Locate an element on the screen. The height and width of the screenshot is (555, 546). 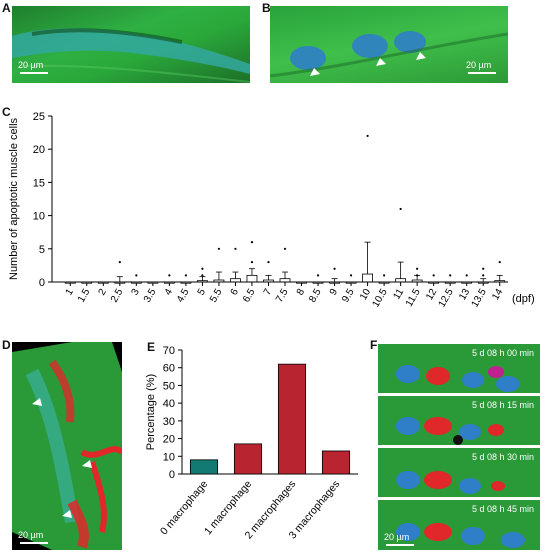
x-tick-label-c: 1 is located at coordinates (70, 292).